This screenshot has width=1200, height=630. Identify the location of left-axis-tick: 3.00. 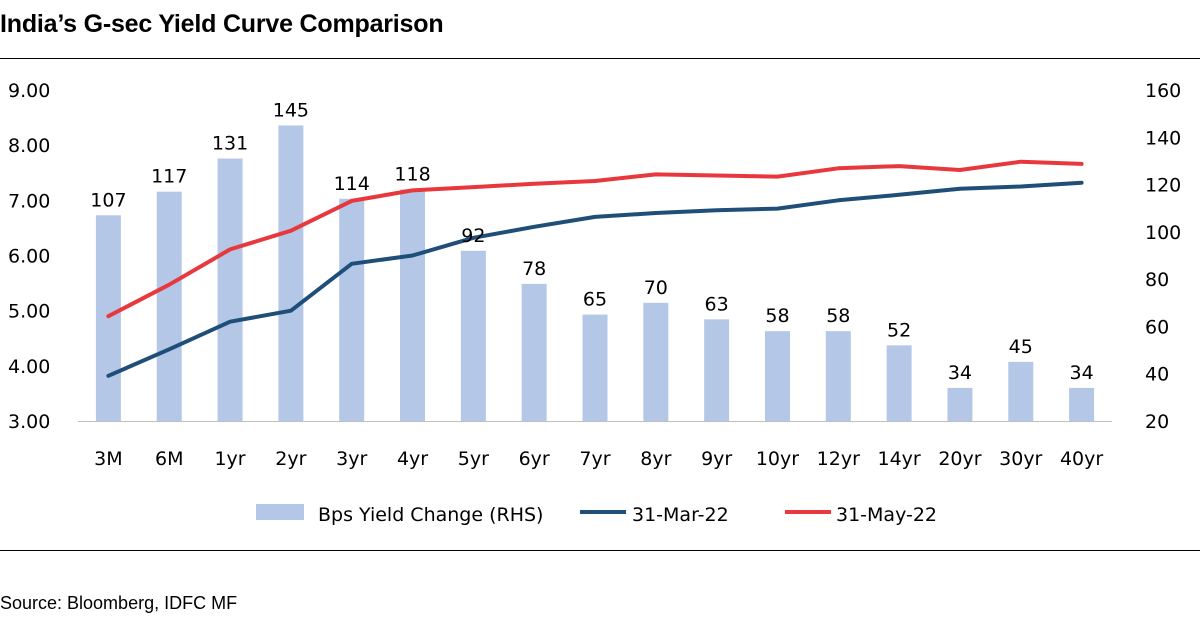
(29, 422).